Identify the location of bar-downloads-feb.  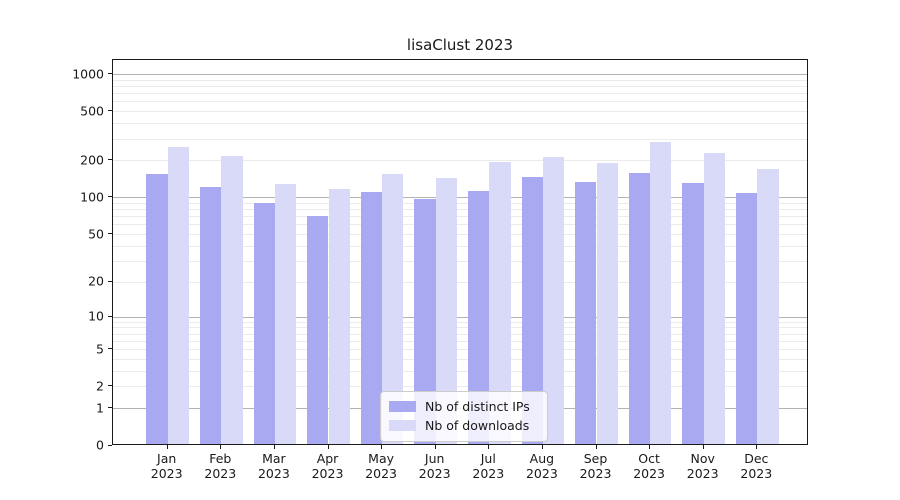
(232, 299).